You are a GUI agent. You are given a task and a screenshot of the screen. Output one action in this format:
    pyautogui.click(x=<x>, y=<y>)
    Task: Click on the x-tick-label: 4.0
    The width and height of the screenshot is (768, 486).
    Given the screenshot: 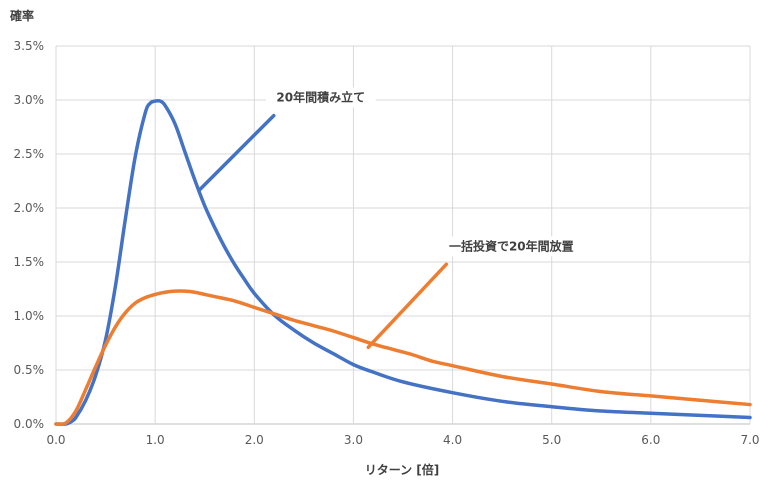 What is the action you would take?
    pyautogui.click(x=452, y=440)
    